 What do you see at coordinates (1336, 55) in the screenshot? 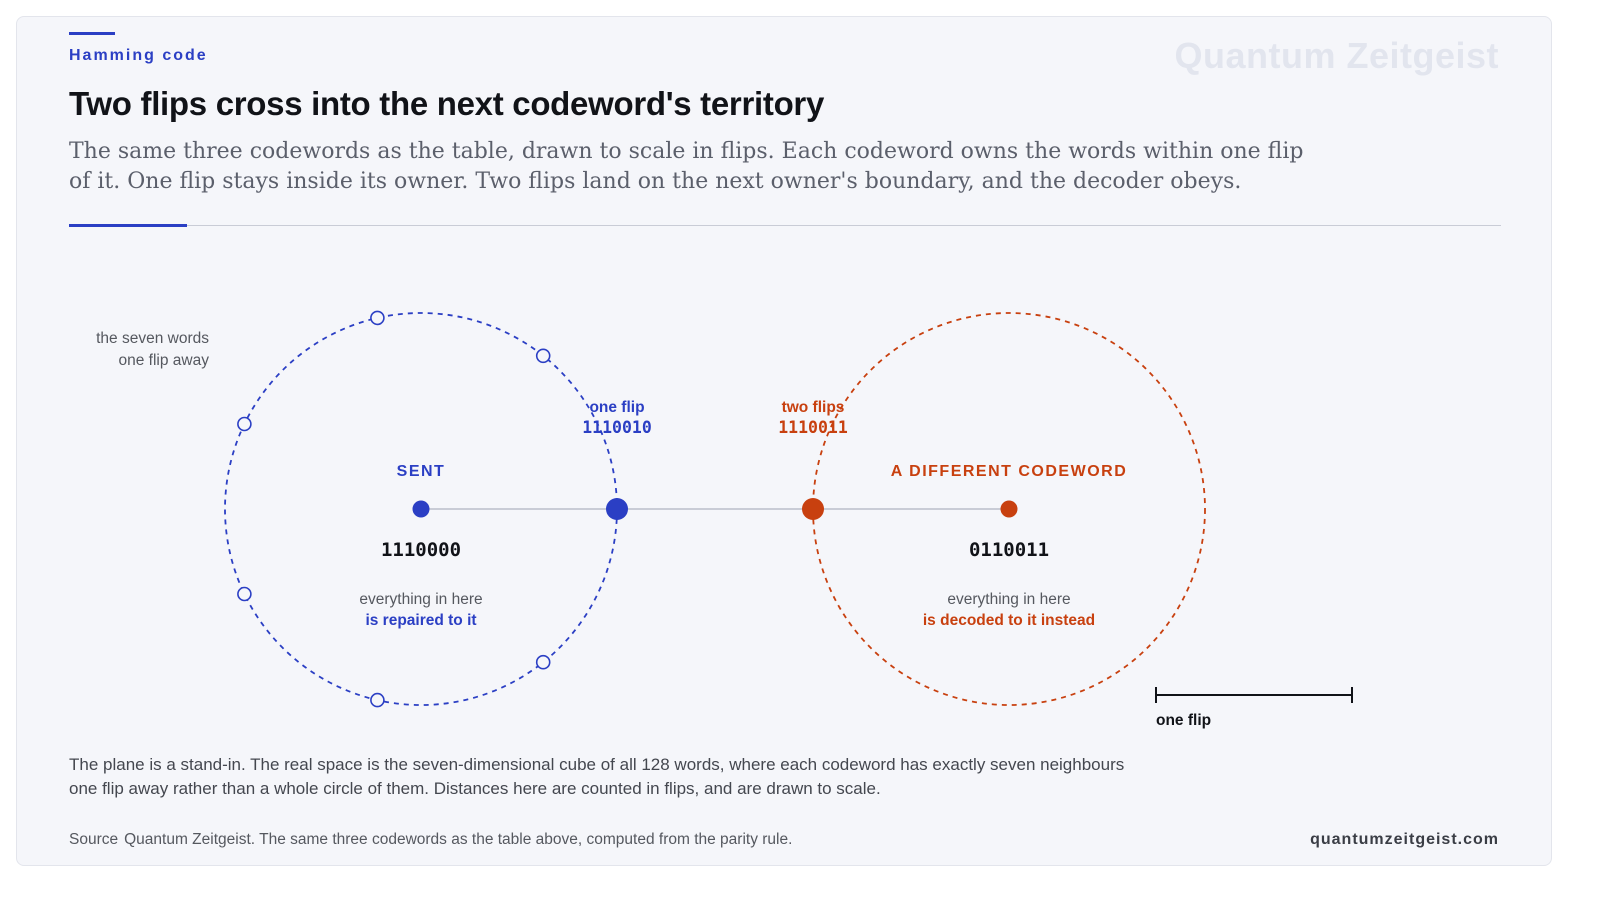
I see `brand-watermark: Quantum Zeitgeist` at bounding box center [1336, 55].